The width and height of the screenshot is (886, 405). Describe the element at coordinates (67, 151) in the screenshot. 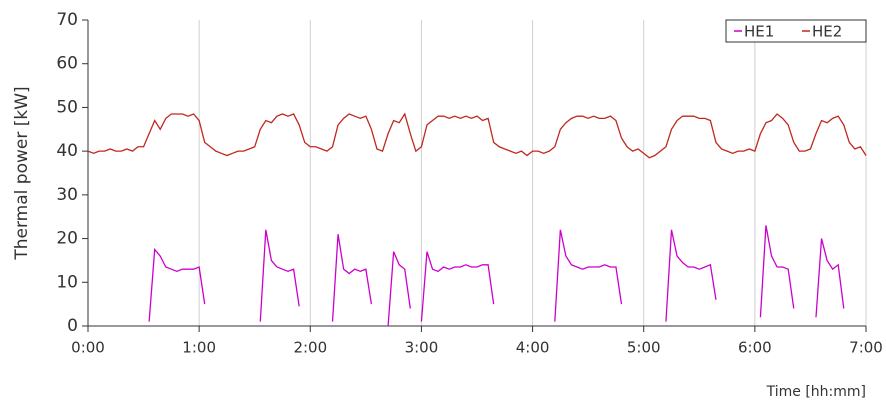

I see `y-tick-label: 40` at that location.